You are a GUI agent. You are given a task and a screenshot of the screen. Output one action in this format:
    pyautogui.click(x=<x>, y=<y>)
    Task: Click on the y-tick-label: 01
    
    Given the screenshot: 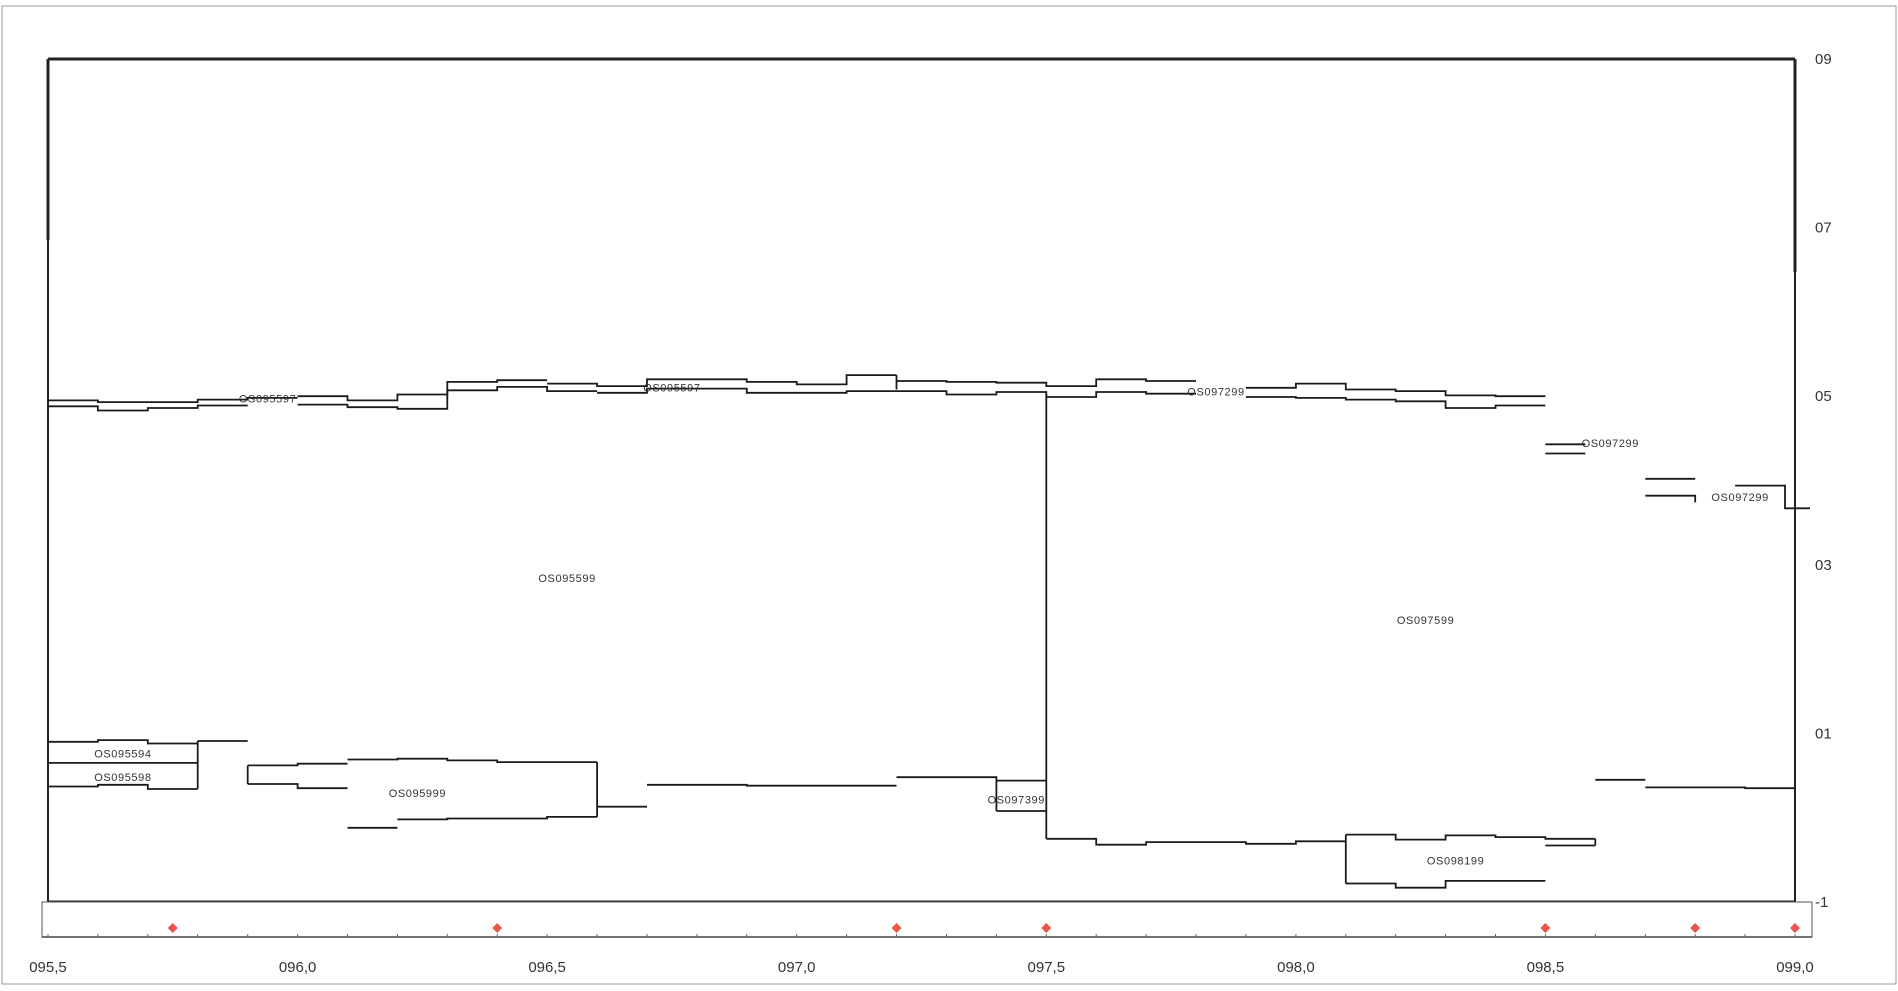 What is the action you would take?
    pyautogui.click(x=1823, y=733)
    